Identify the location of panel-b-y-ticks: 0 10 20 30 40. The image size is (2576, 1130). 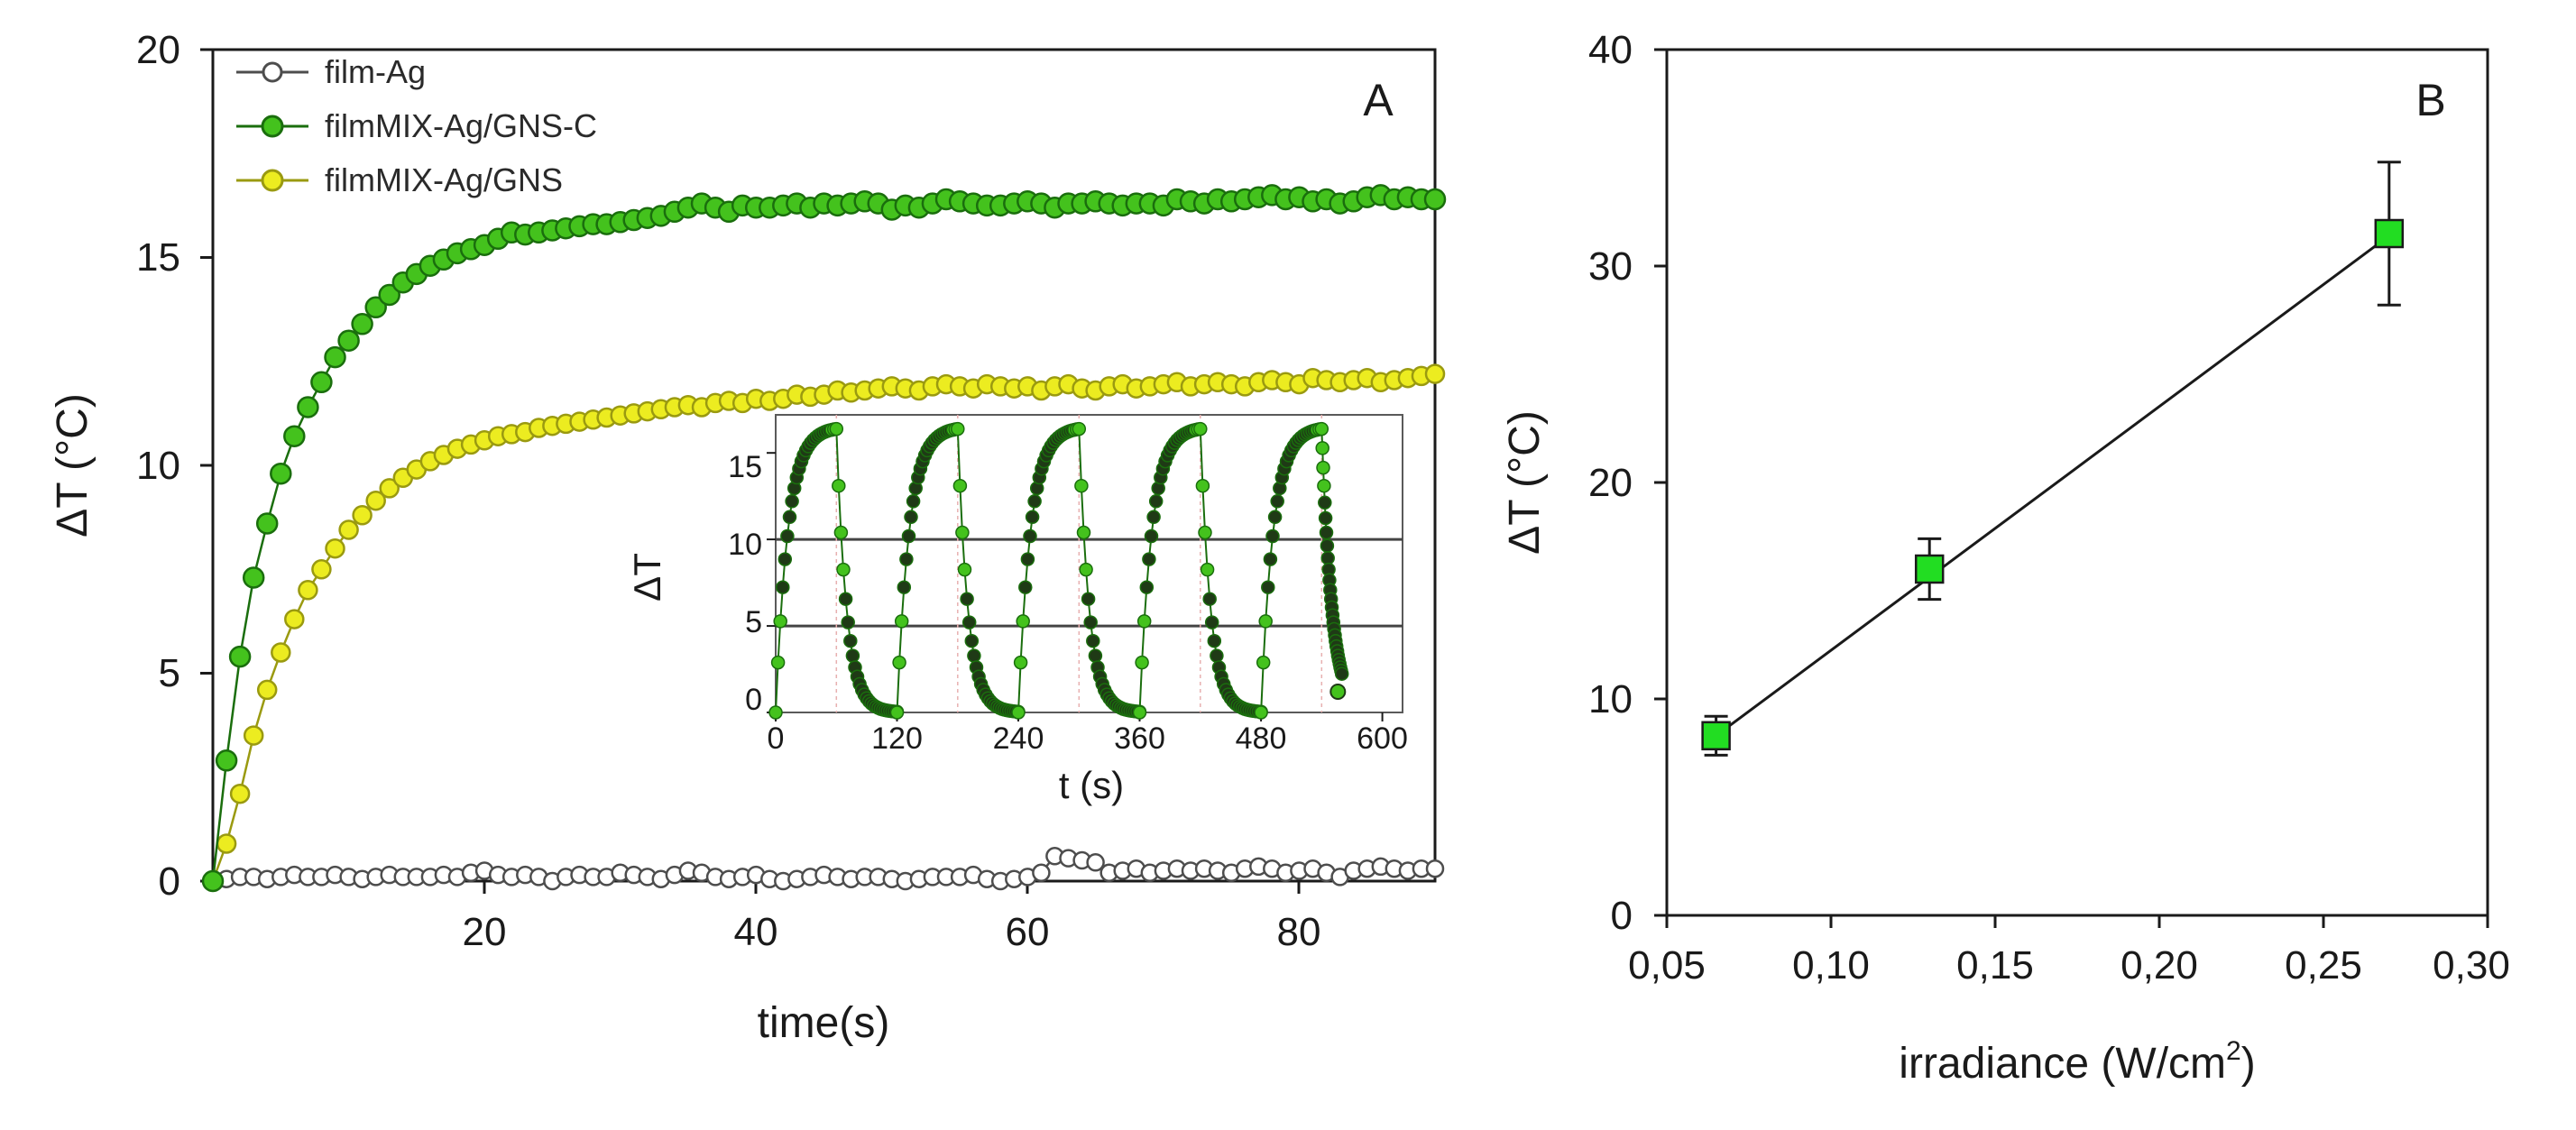
(1627, 483).